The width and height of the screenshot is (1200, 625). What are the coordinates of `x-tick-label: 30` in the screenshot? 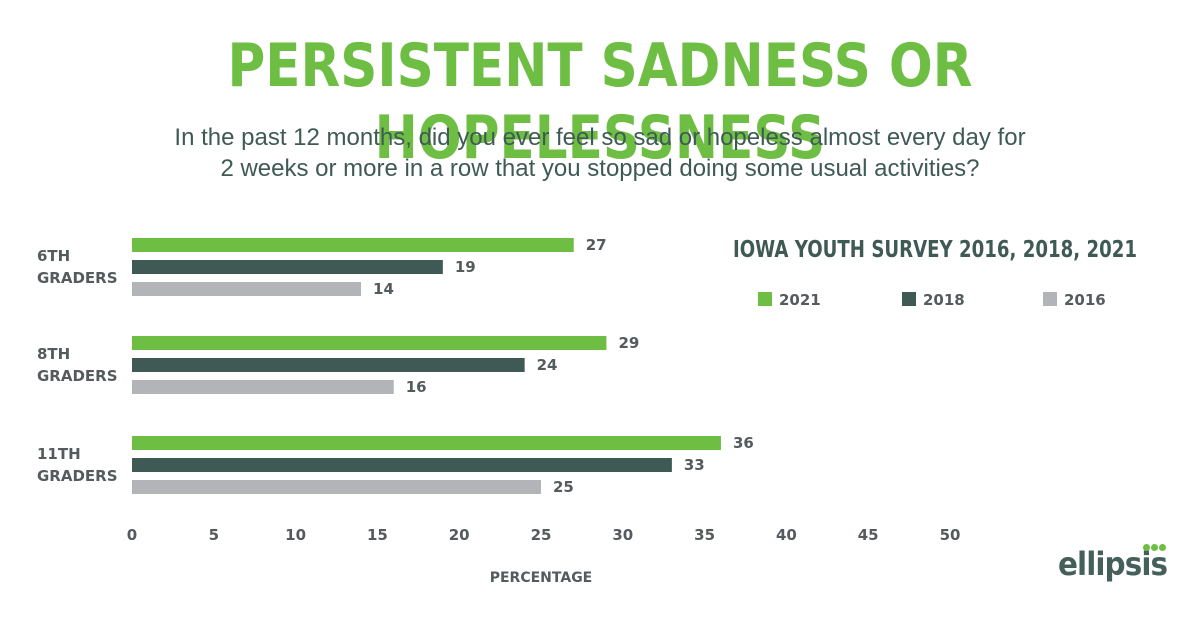 It's located at (622, 535).